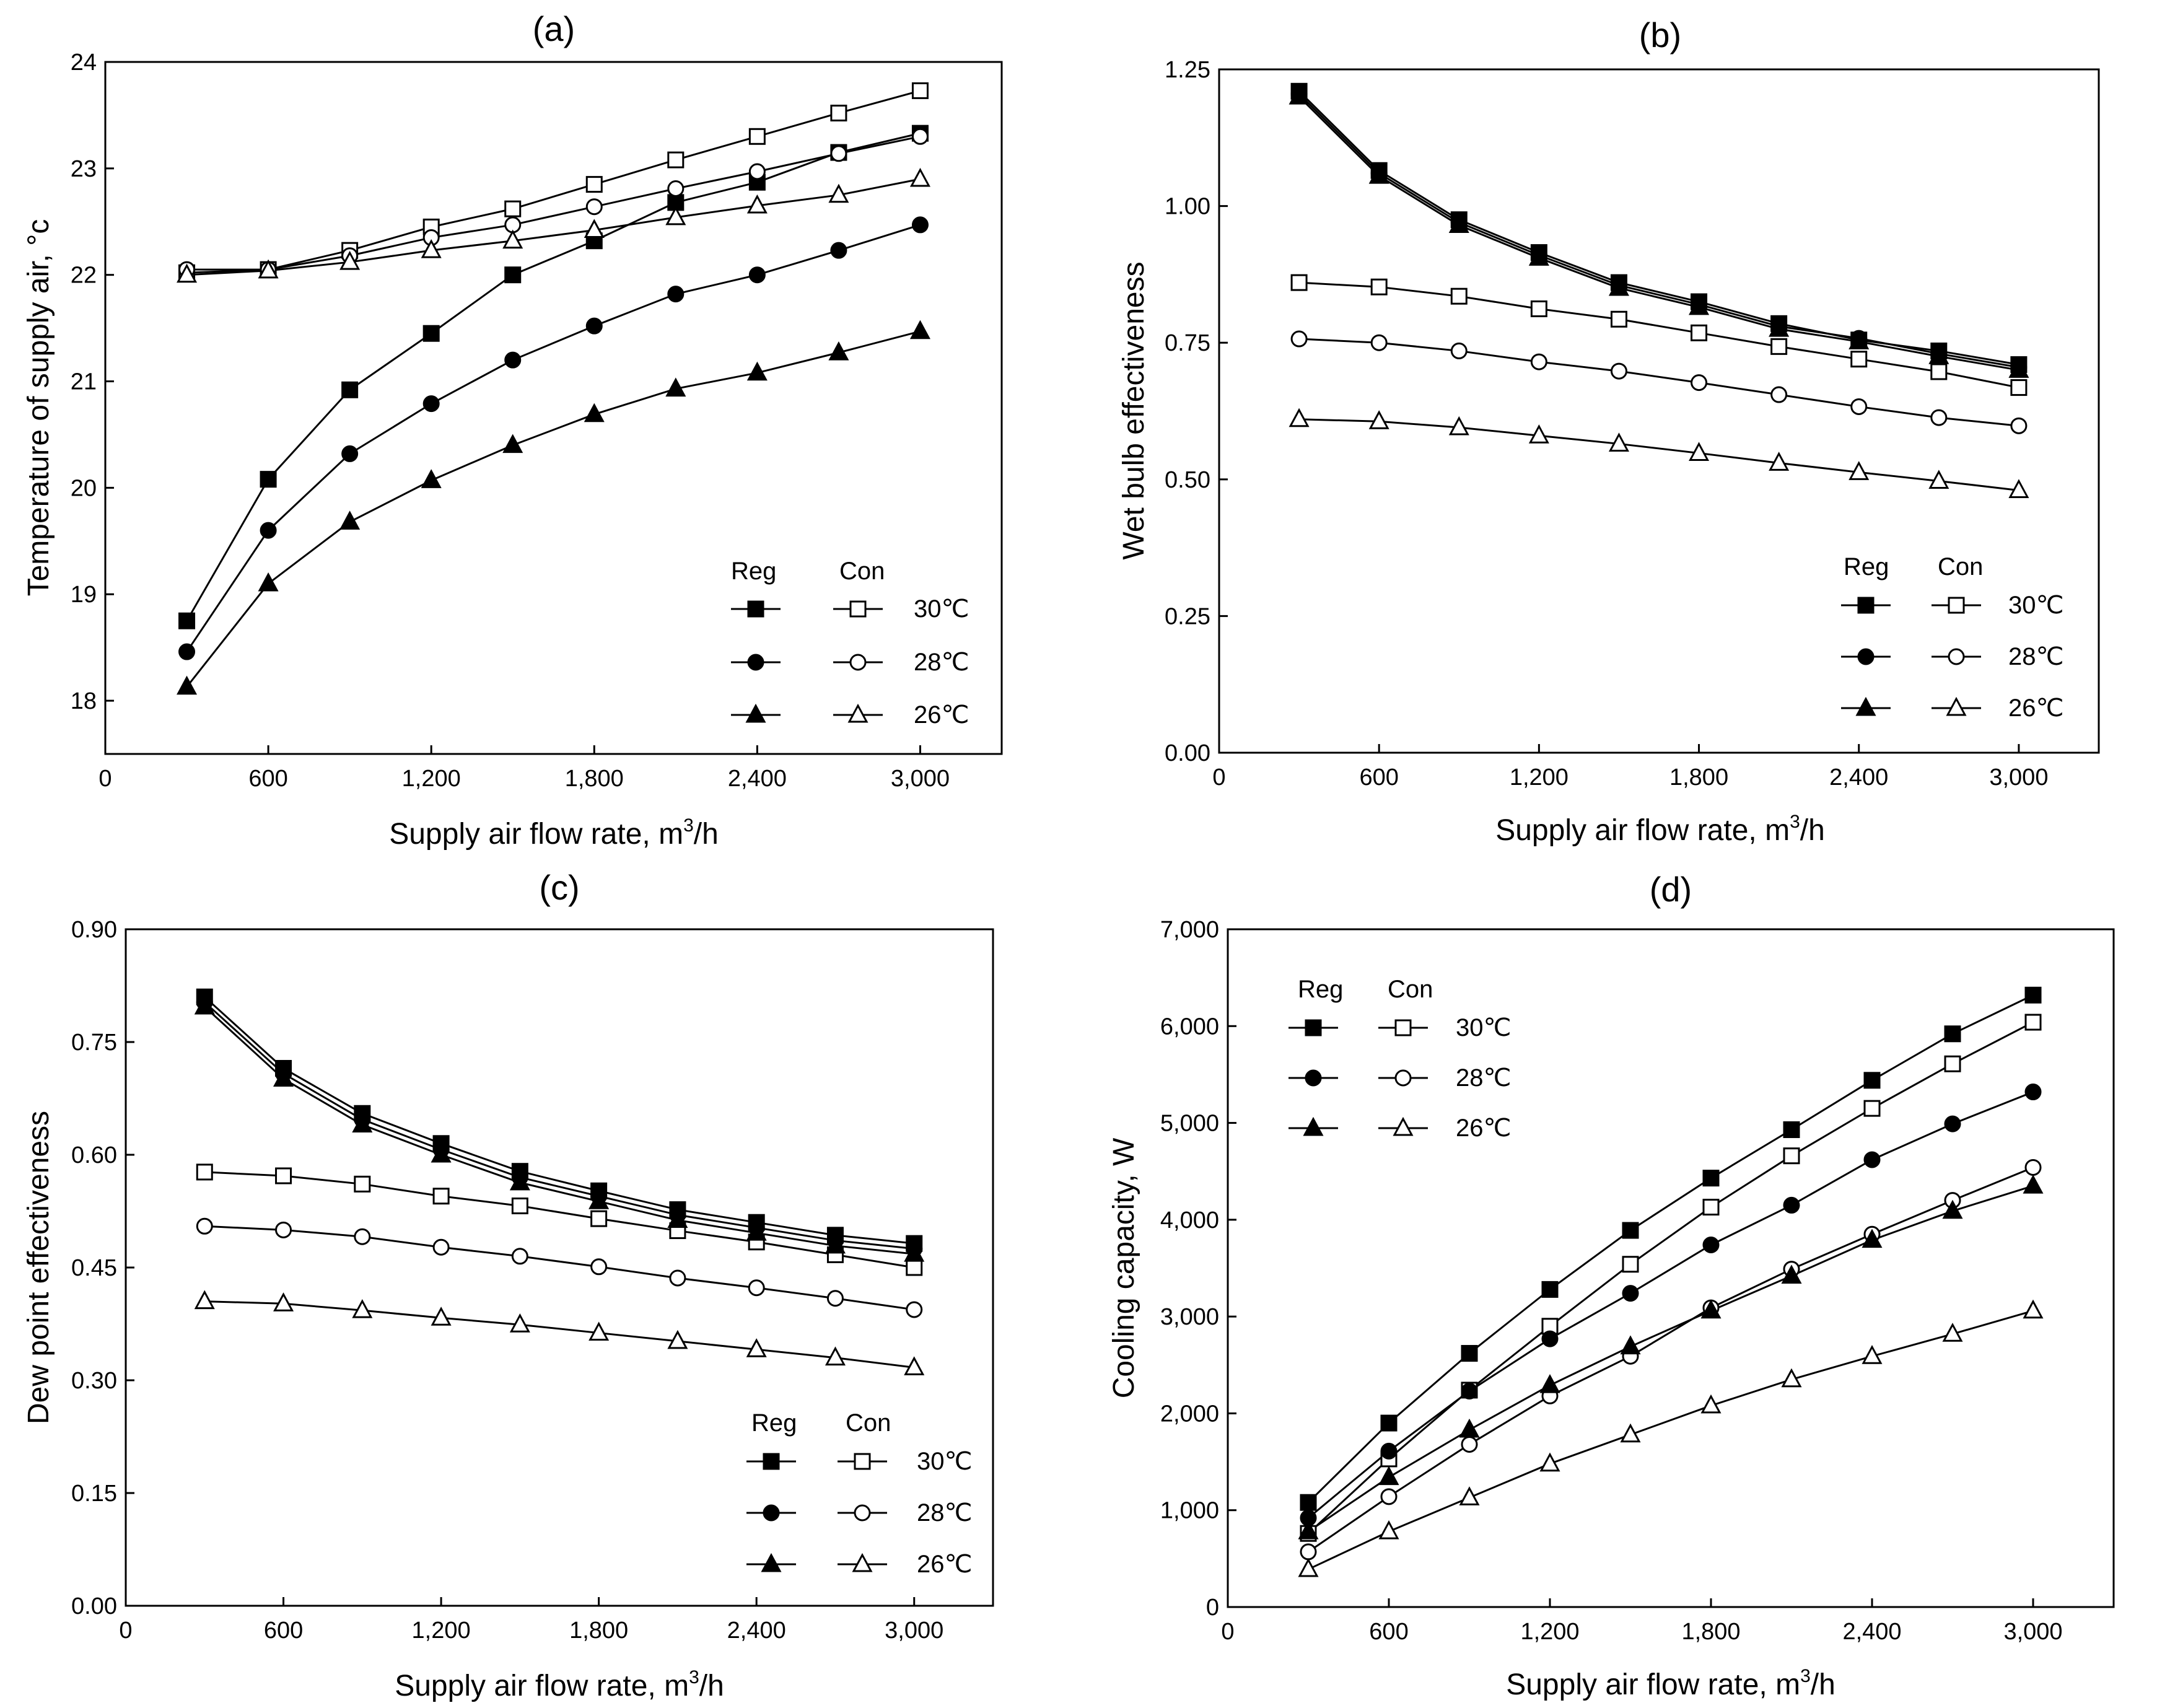 The width and height of the screenshot is (2157, 1708). Describe the element at coordinates (84, 169) in the screenshot. I see `panel-a-y-tick-label: 23` at that location.